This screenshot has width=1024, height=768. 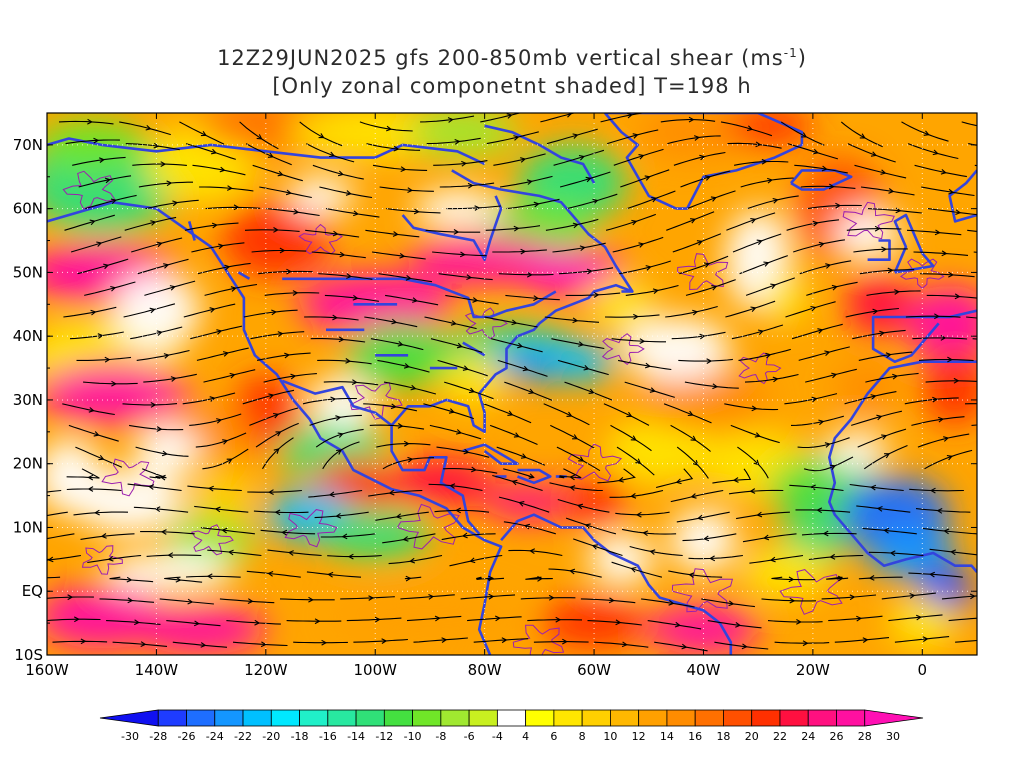 What do you see at coordinates (790, 53) in the screenshot?
I see `title-unit-superscript: -1` at bounding box center [790, 53].